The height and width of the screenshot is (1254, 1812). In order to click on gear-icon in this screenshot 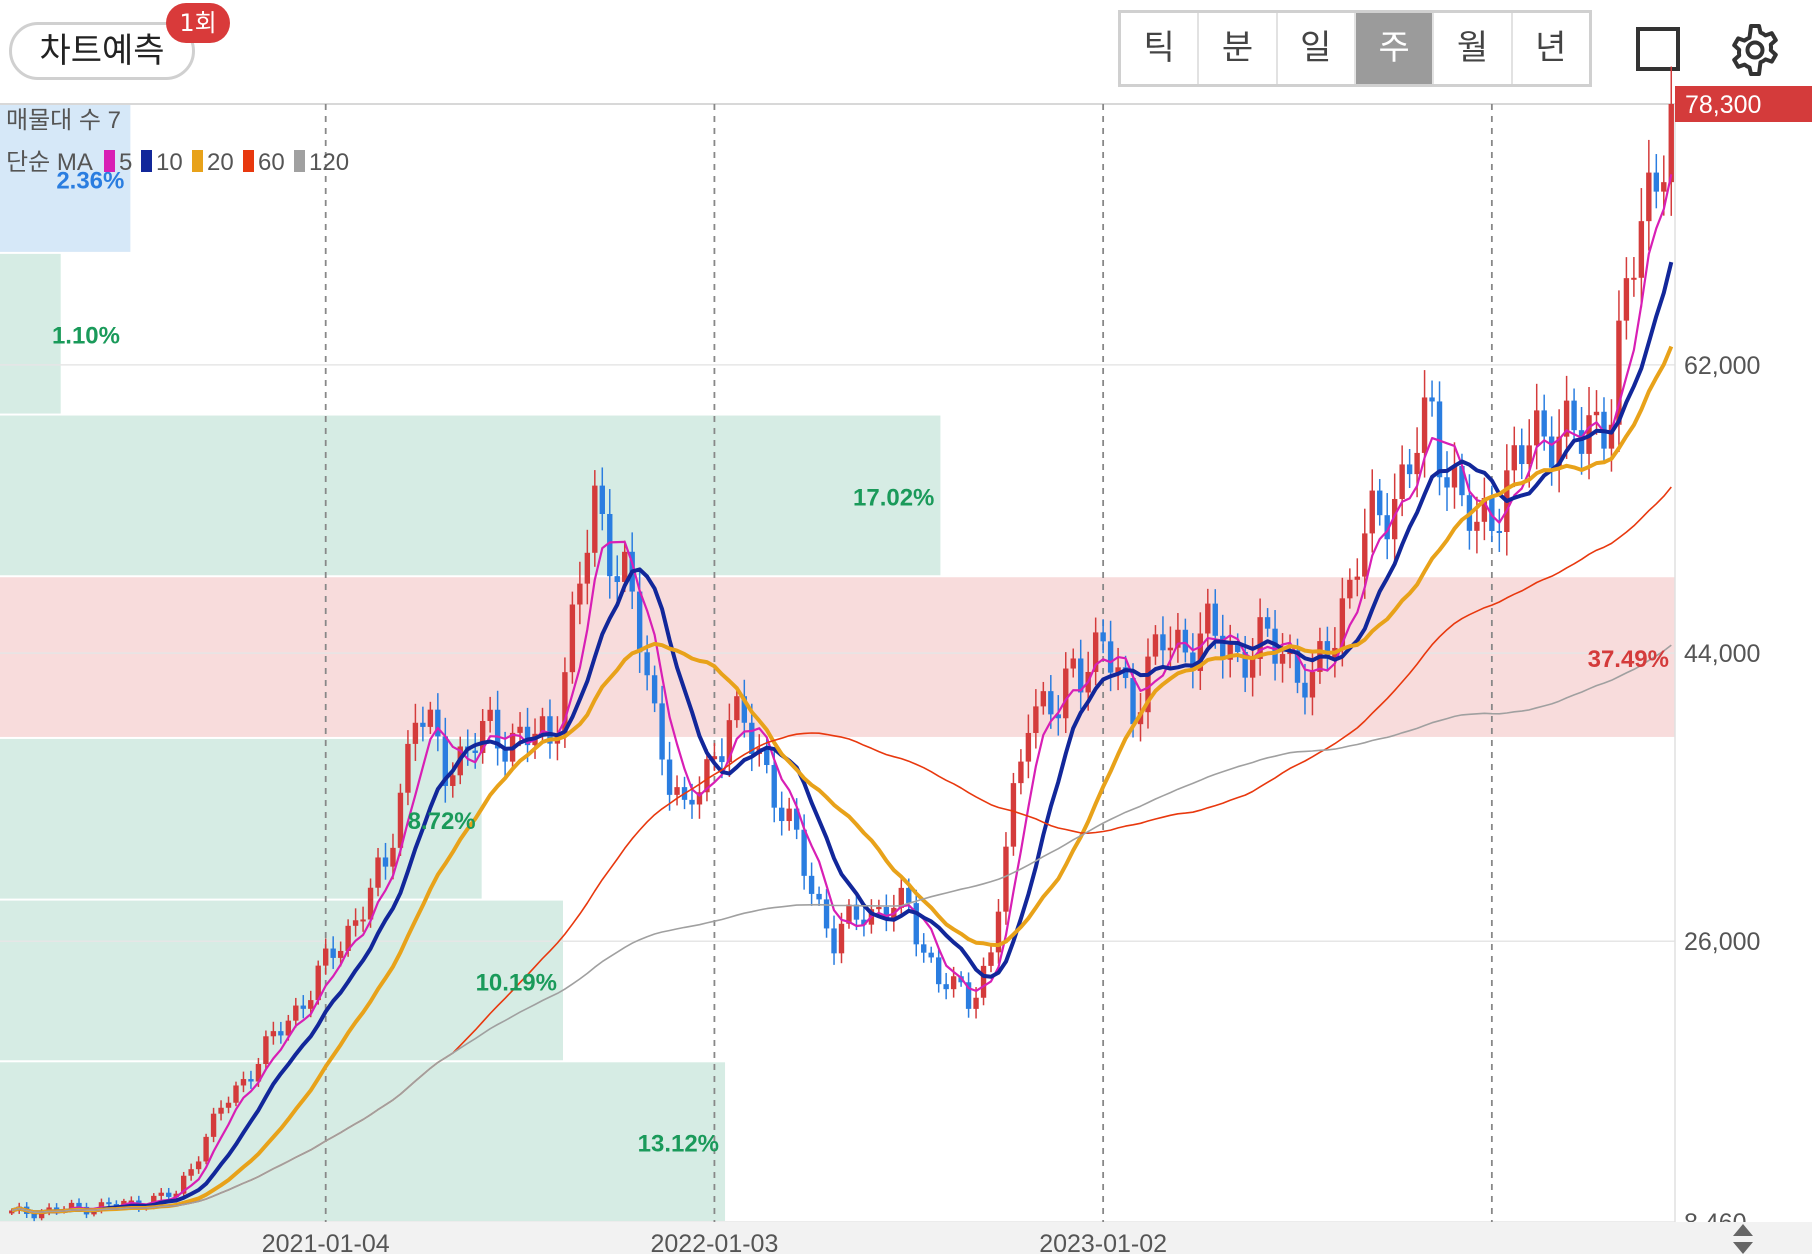, I will do `click(1755, 50)`.